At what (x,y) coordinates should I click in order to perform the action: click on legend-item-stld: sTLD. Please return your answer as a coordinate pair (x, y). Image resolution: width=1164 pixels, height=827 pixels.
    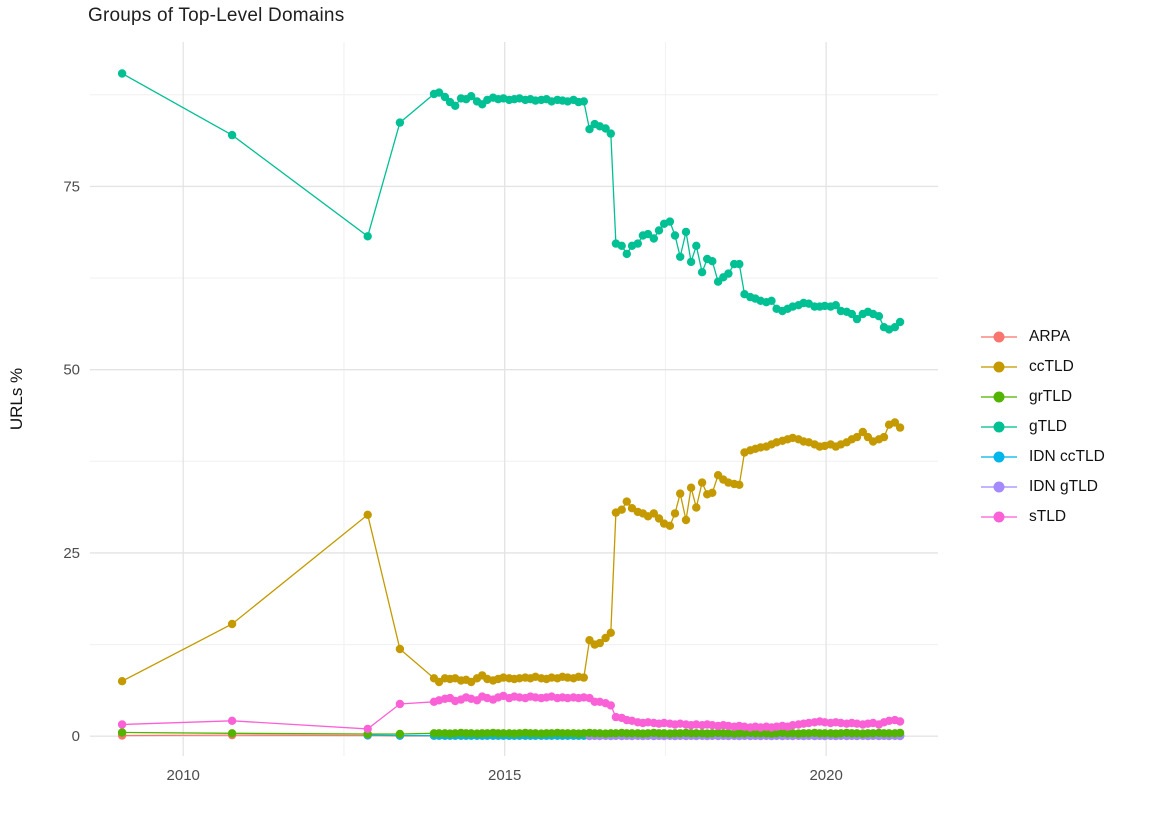
    Looking at the image, I should click on (1043, 516).